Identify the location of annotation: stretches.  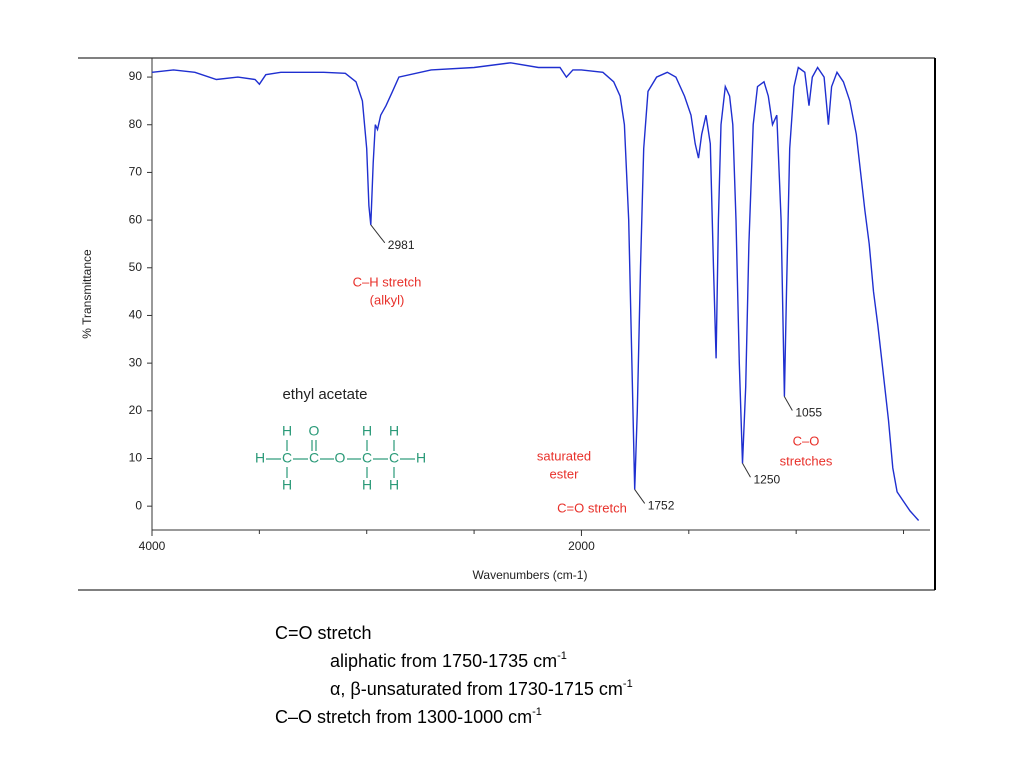
(806, 460).